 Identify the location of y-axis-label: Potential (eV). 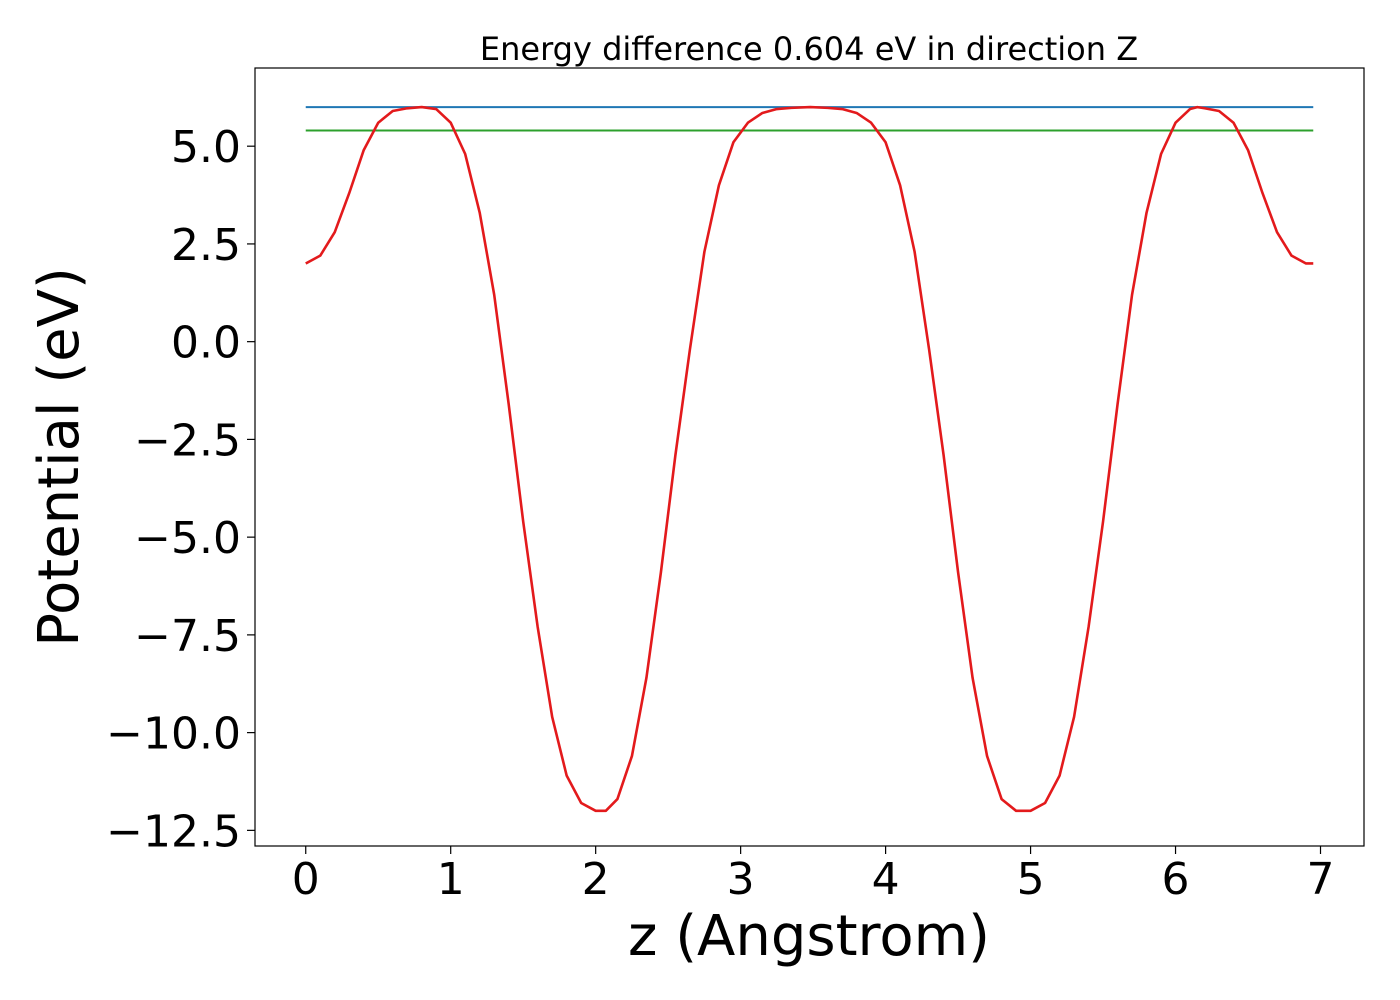
(59, 457).